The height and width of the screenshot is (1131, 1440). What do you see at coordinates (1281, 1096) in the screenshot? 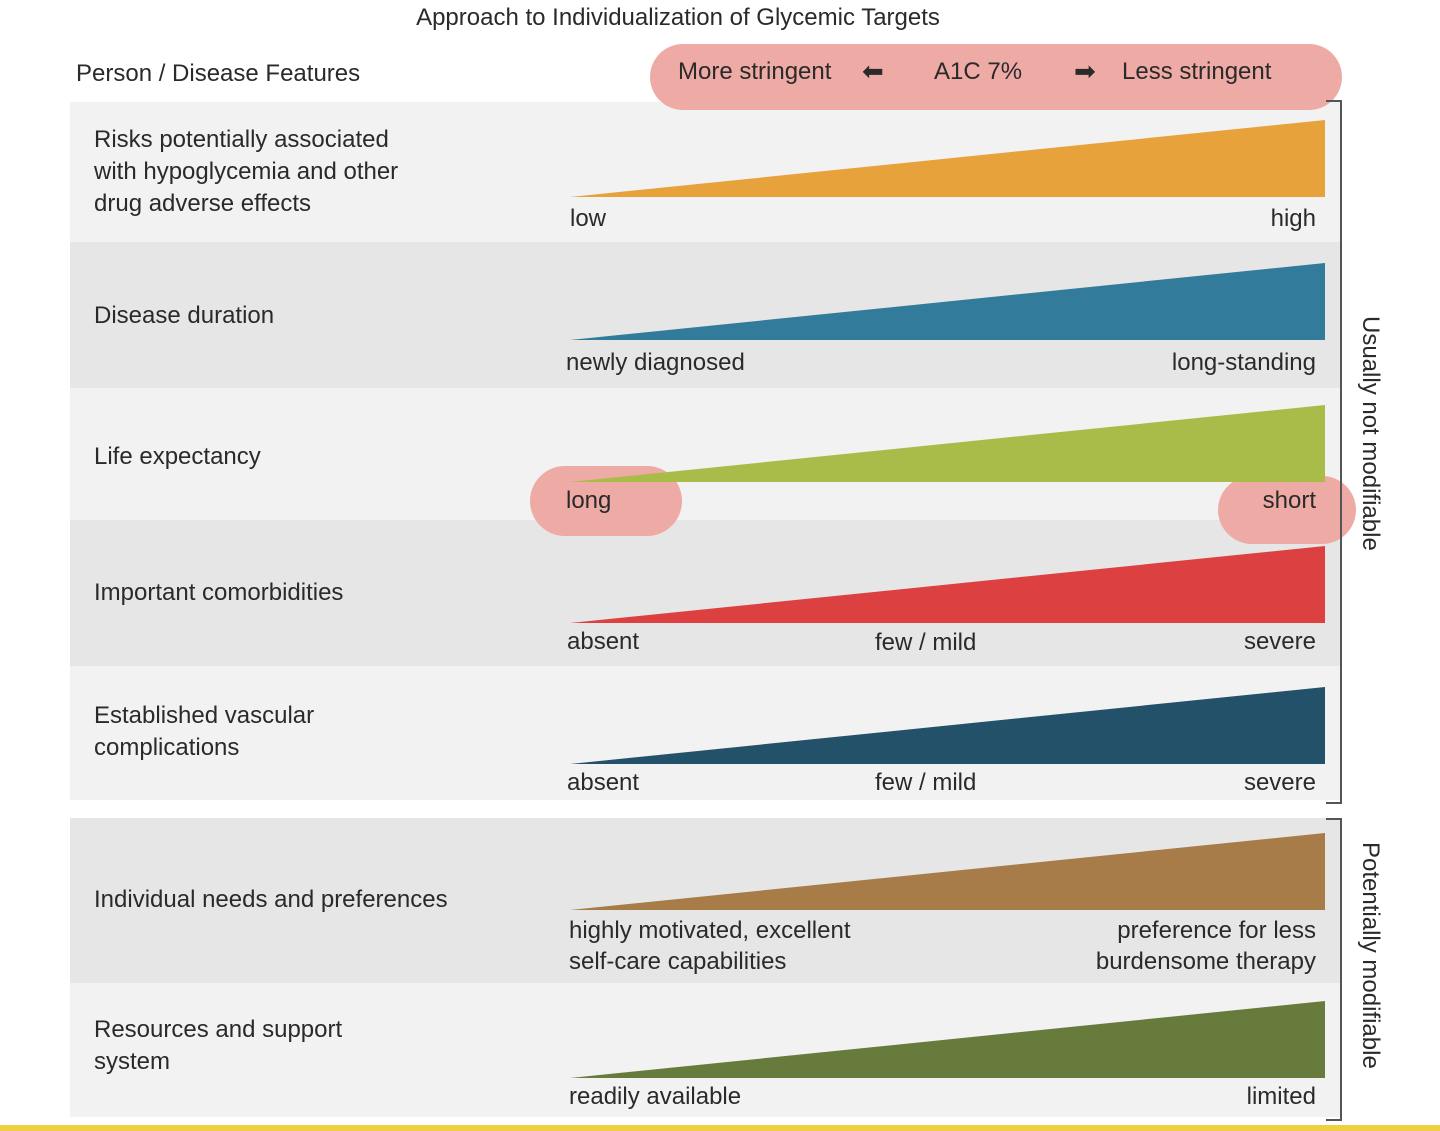
I see `tick-right: limited` at bounding box center [1281, 1096].